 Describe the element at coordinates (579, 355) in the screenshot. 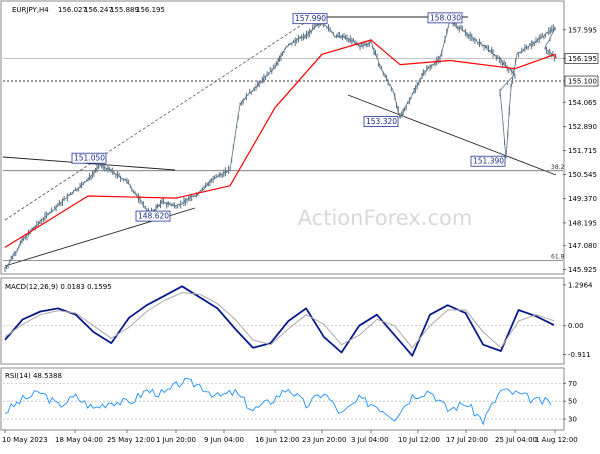

I see `macd-tick-label: -0.911` at that location.